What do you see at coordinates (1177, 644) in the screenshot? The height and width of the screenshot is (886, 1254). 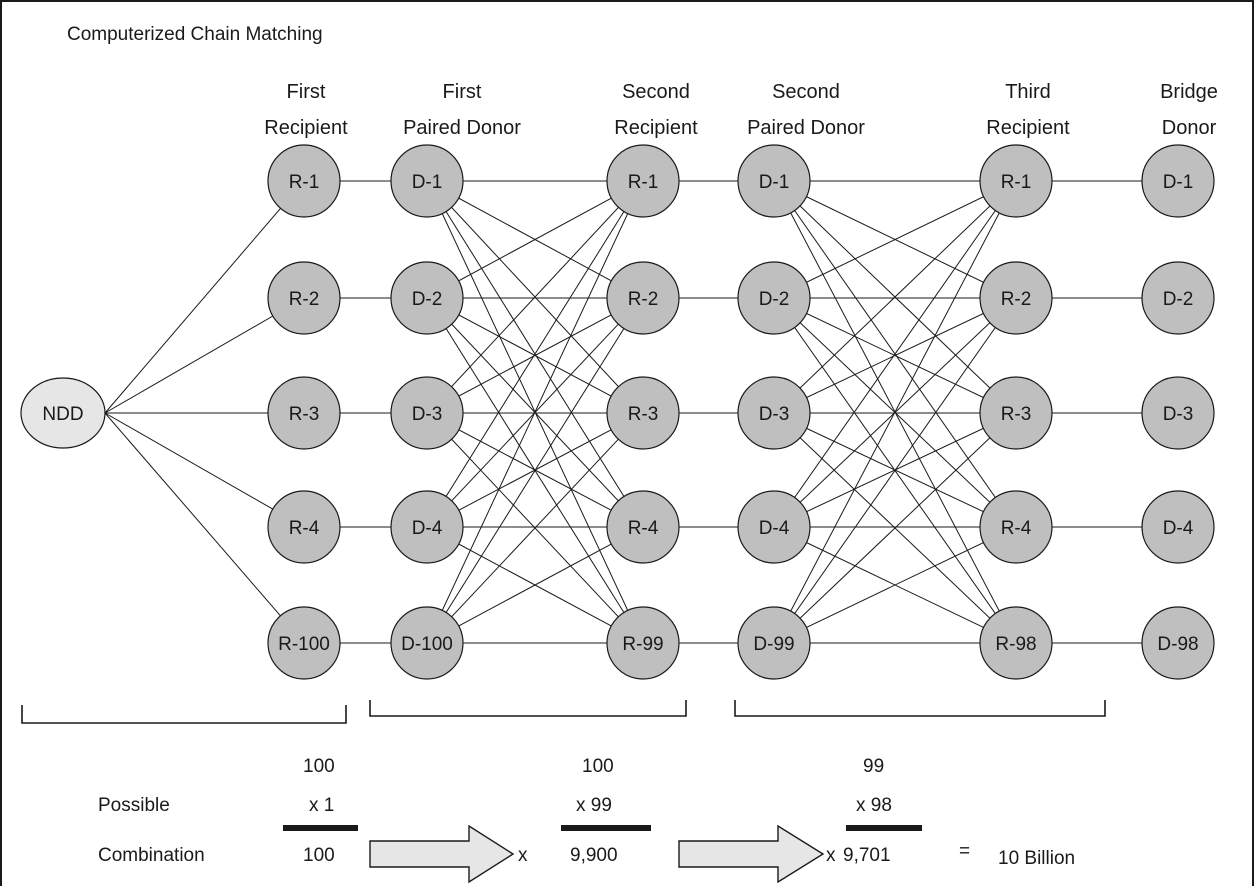 I see `node-label: D-98` at bounding box center [1177, 644].